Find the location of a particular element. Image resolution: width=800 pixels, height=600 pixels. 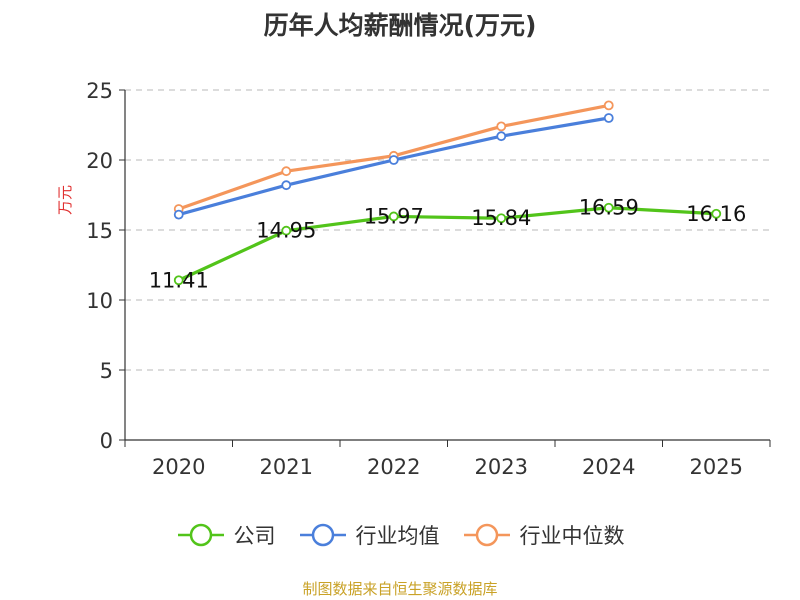

y-tick-label: 0 is located at coordinates (106, 441).